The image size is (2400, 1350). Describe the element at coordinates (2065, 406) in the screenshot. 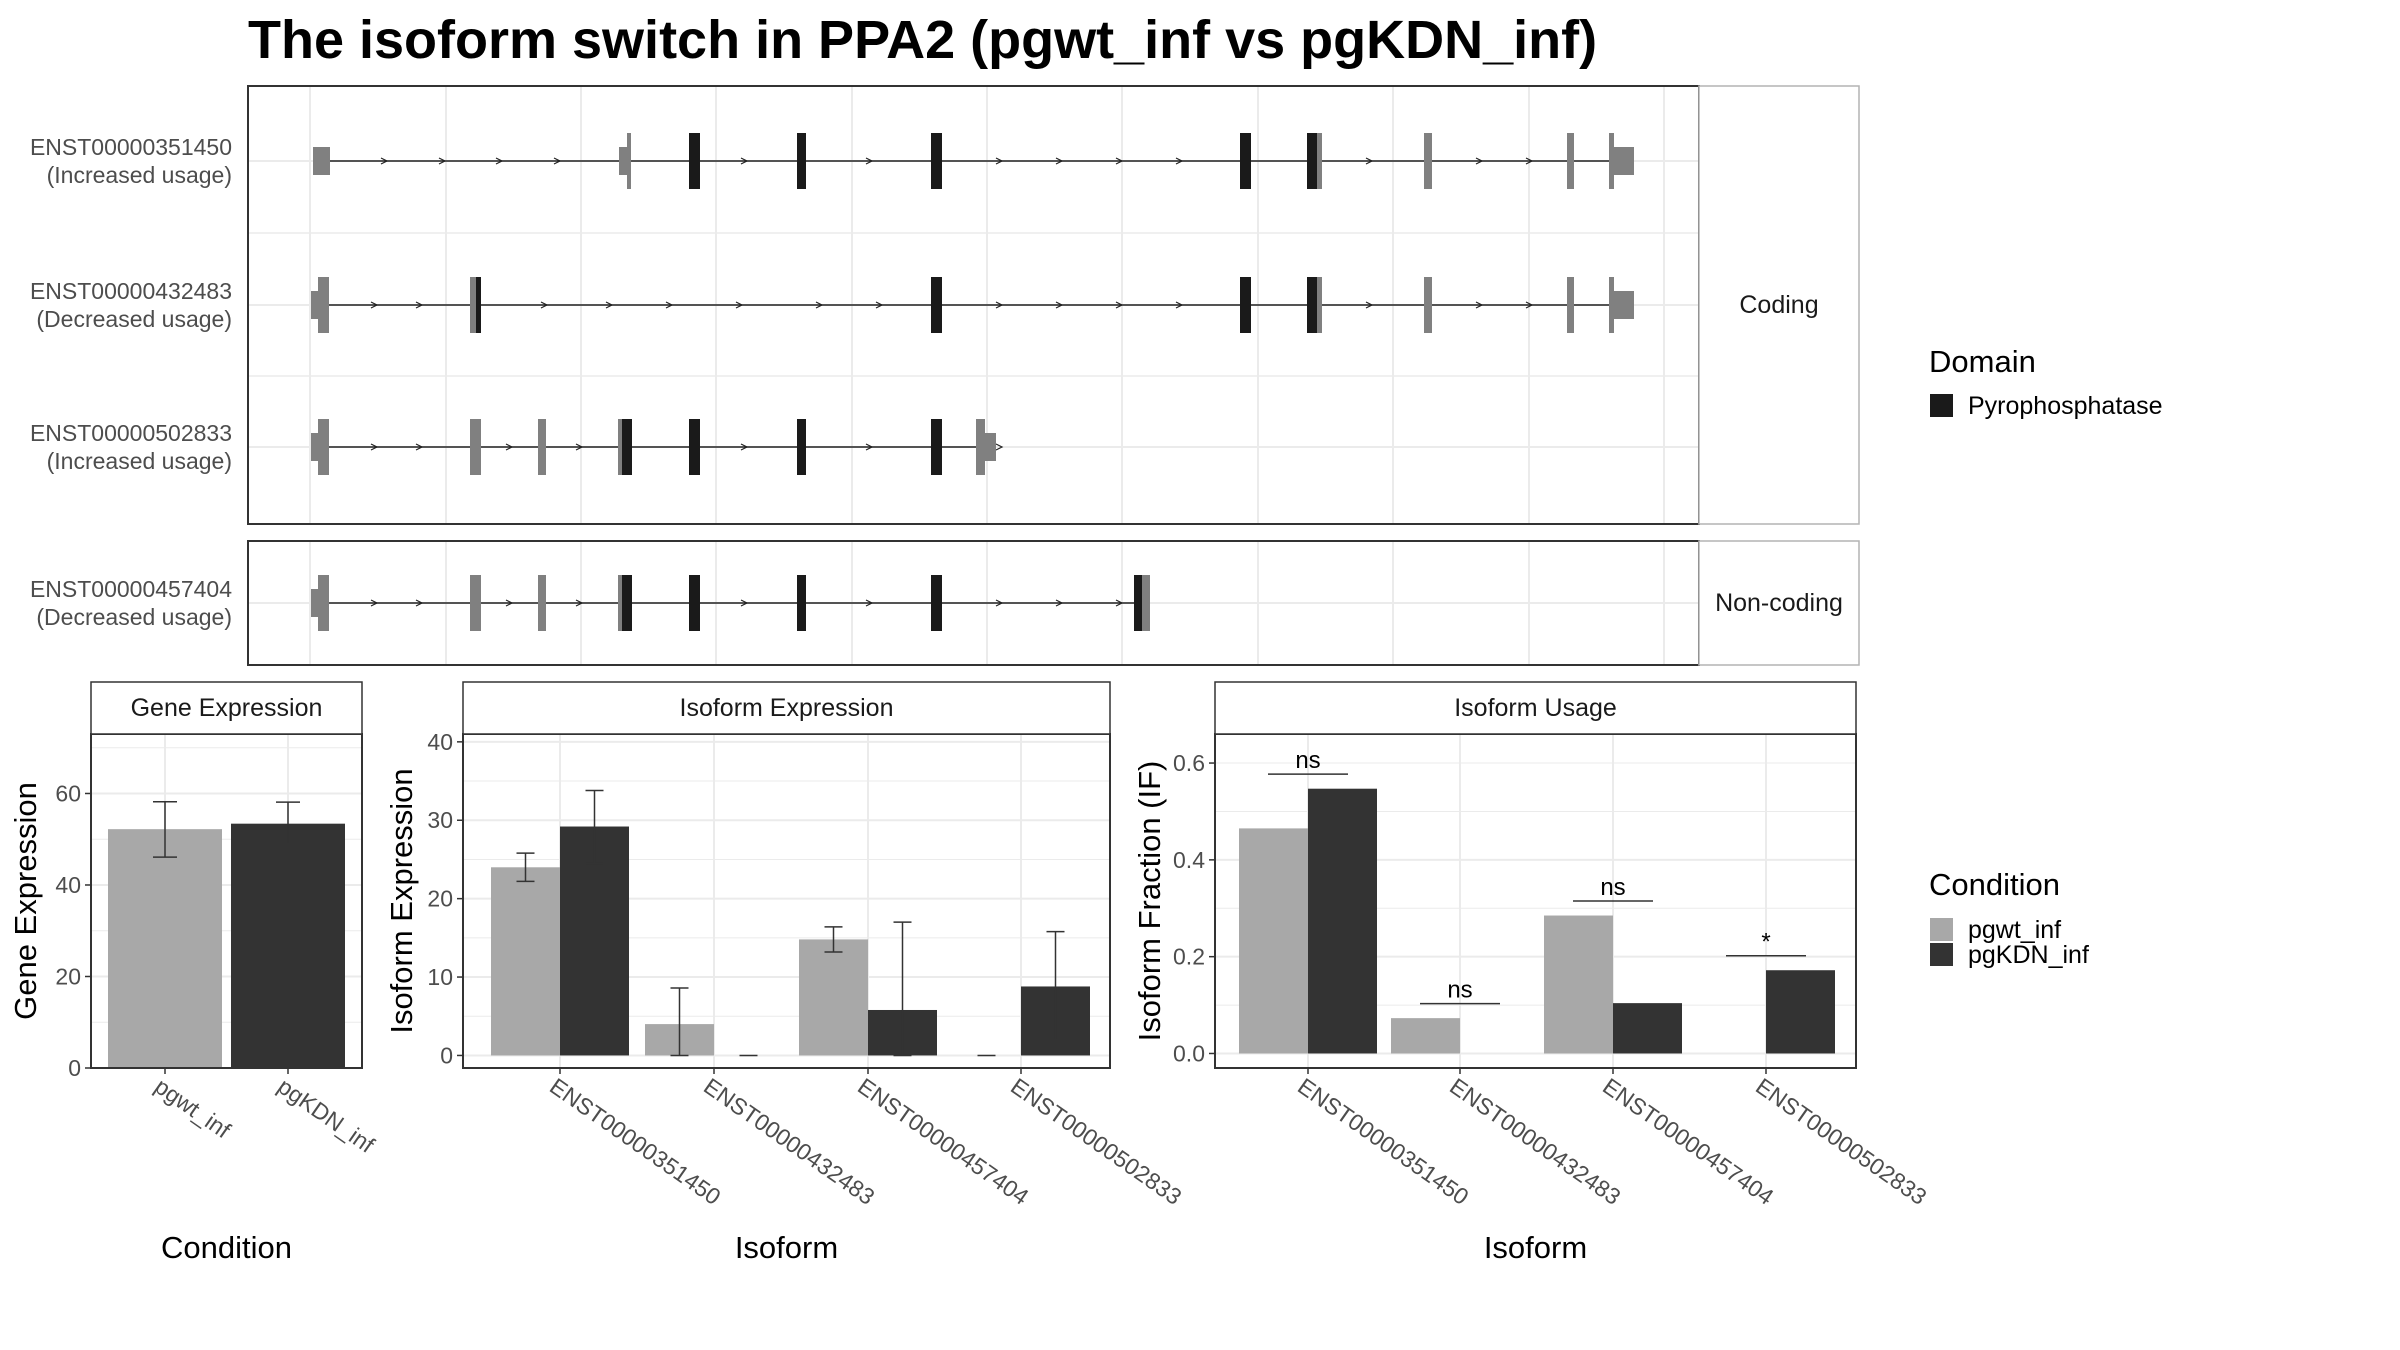

I see `legend-label-pyrophosphatase: Pyrophosphatase` at that location.